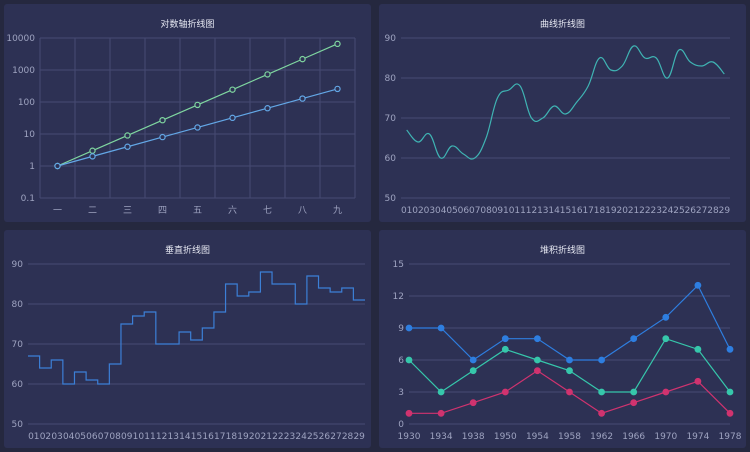 This screenshot has width=750, height=452. I want to click on chart-title: 垂直折线图, so click(187, 251).